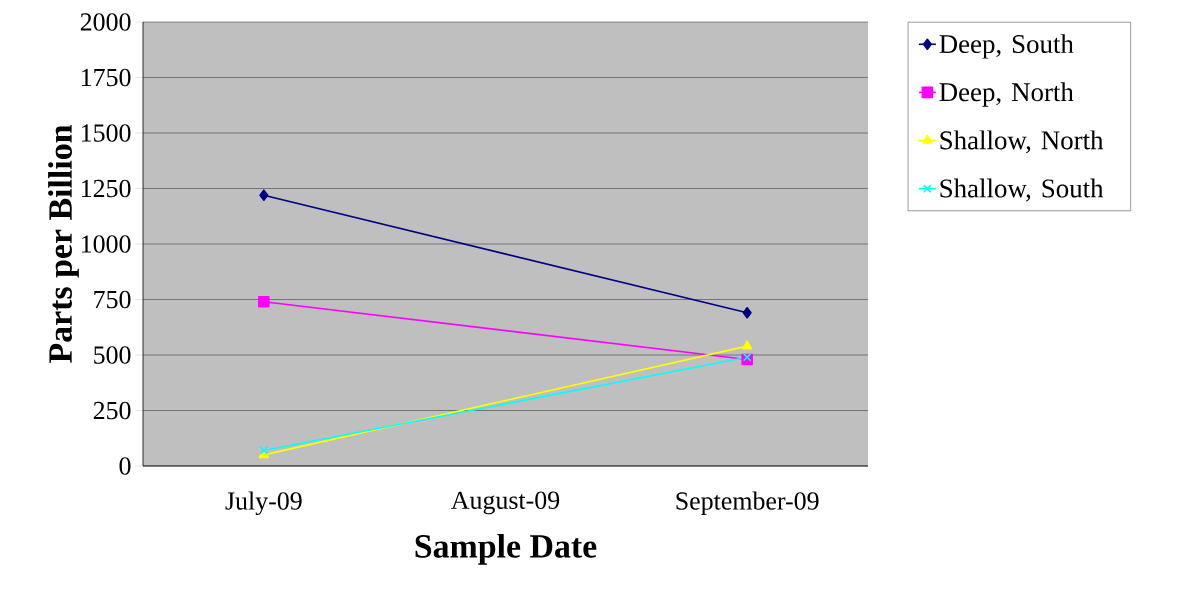  What do you see at coordinates (125, 466) in the screenshot?
I see `y-tick-label: 0` at bounding box center [125, 466].